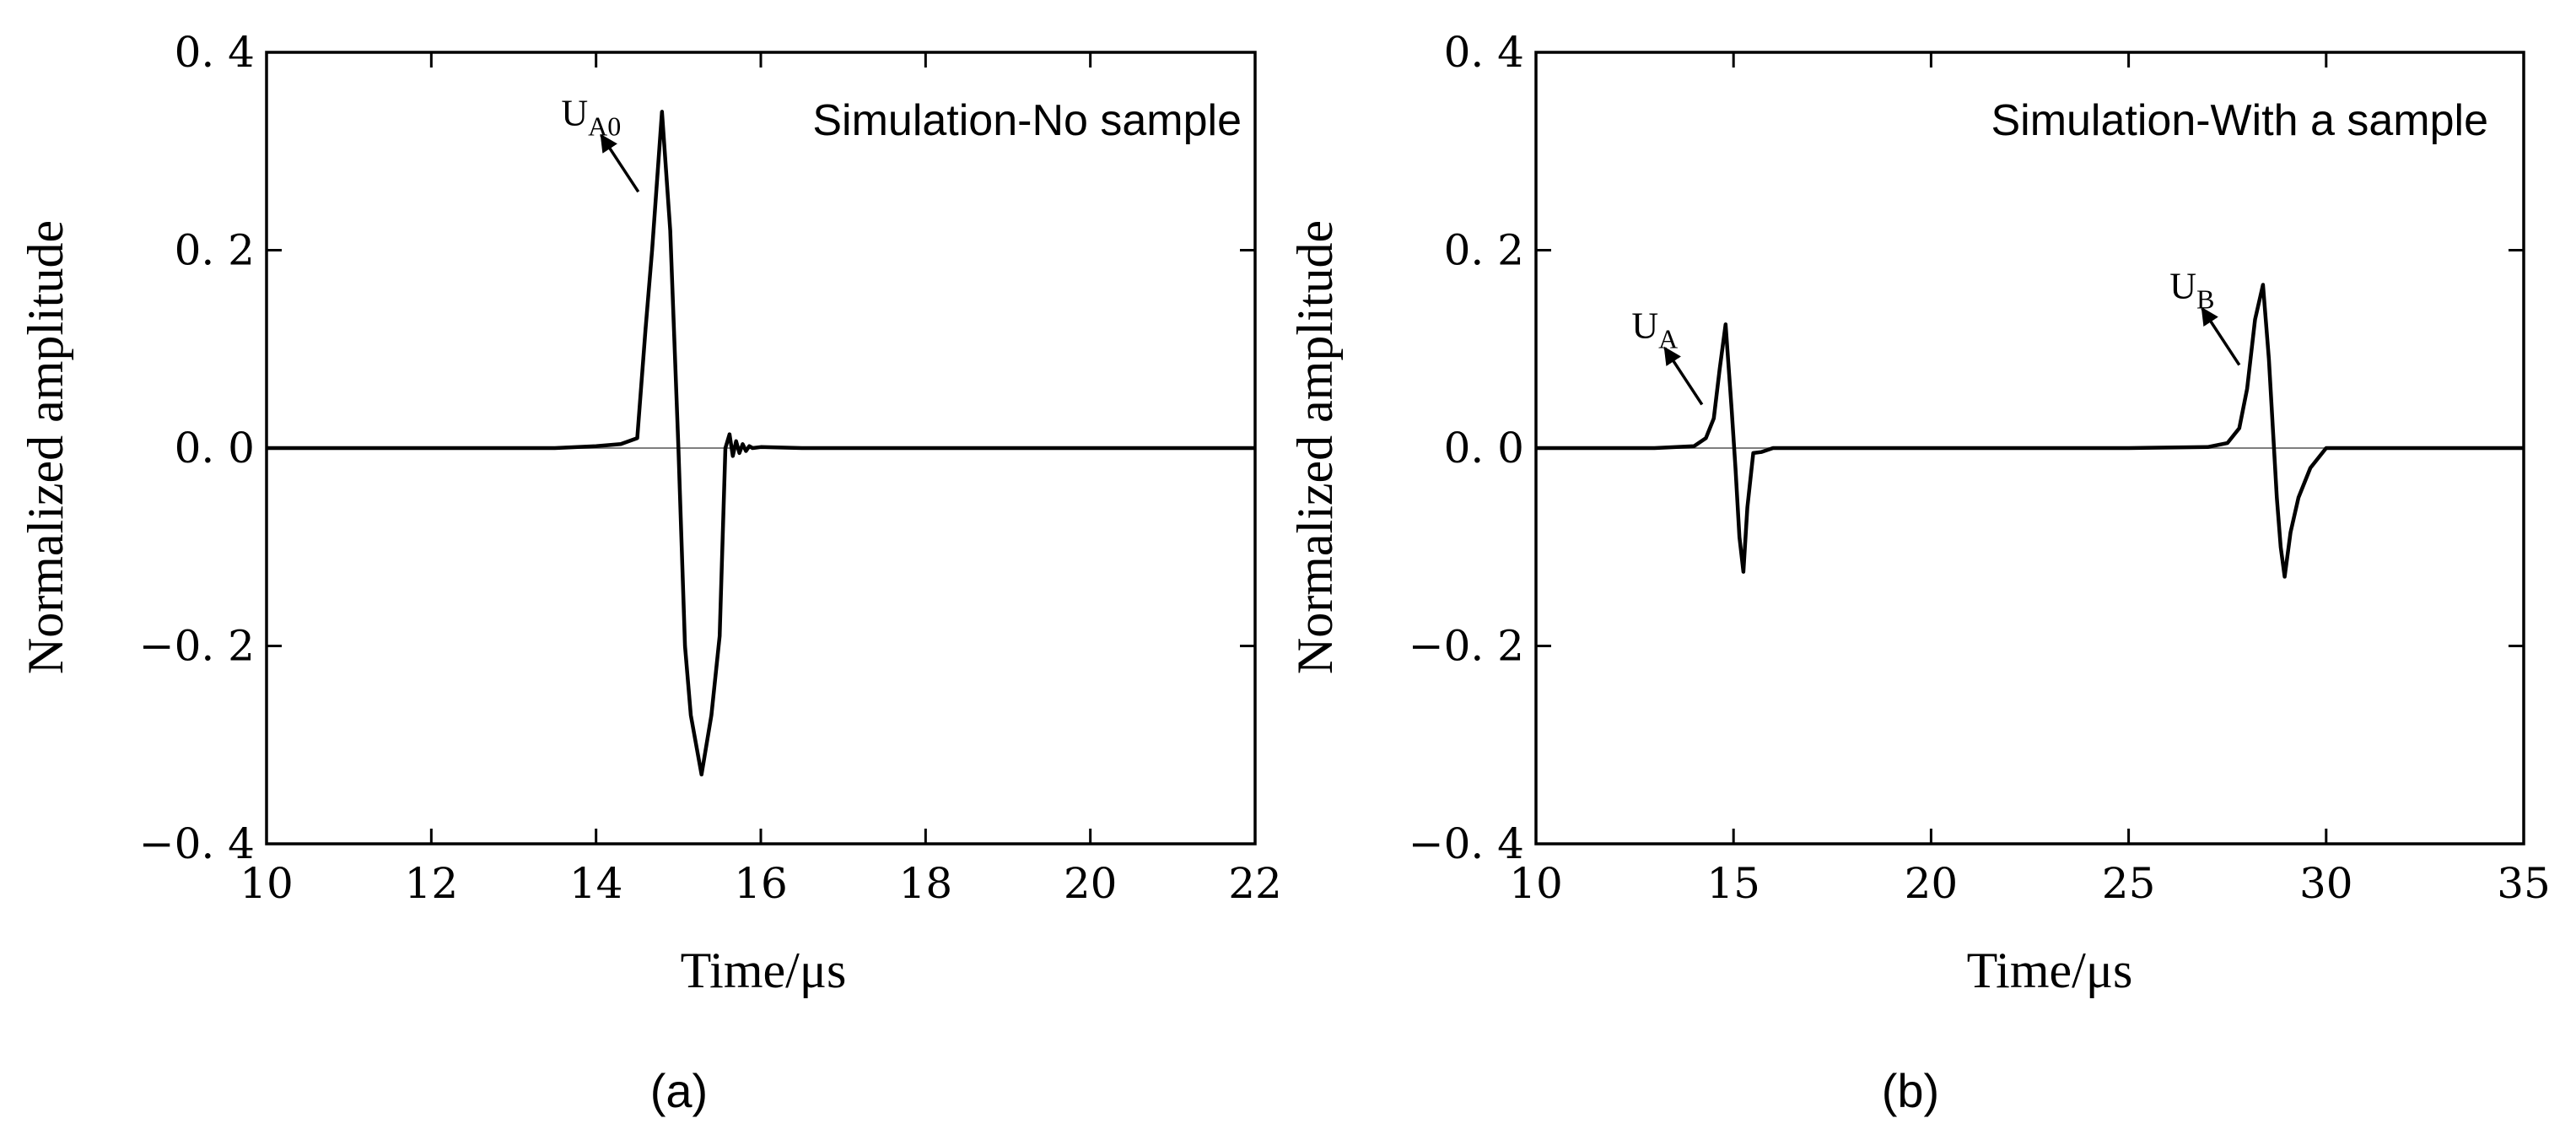 The width and height of the screenshot is (2576, 1140). Describe the element at coordinates (1315, 447) in the screenshot. I see `panel-b-ylabel: Normalized amplitude` at that location.